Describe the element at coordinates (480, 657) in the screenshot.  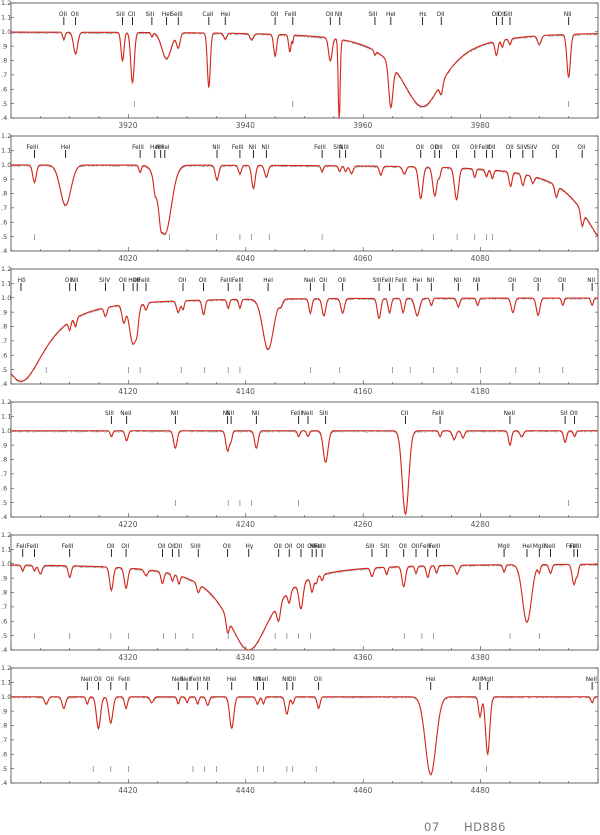
I see `x-tick-label: 4380` at that location.